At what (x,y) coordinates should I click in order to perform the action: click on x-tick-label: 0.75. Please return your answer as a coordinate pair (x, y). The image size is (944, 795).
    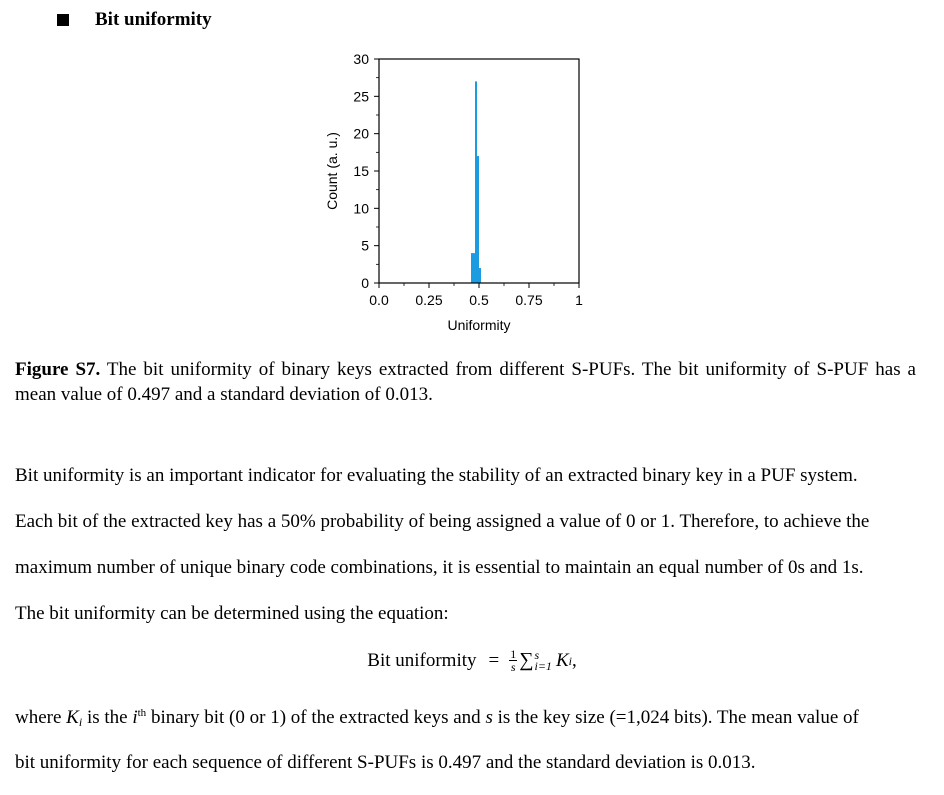
    Looking at the image, I should click on (528, 300).